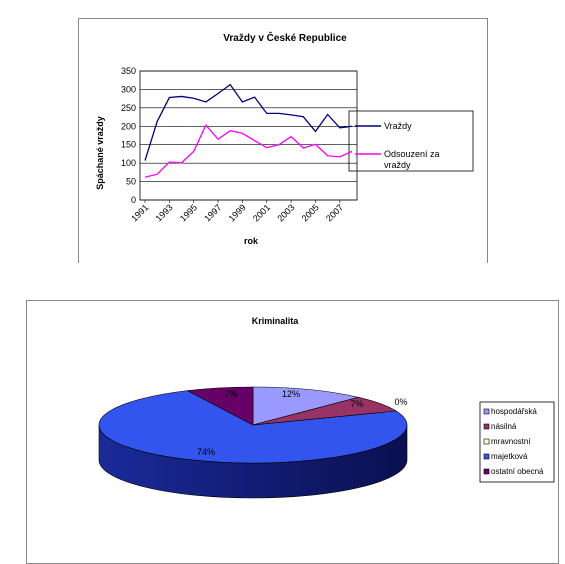 The height and width of the screenshot is (564, 565). I want to click on x-tick-label: 2003, so click(285, 212).